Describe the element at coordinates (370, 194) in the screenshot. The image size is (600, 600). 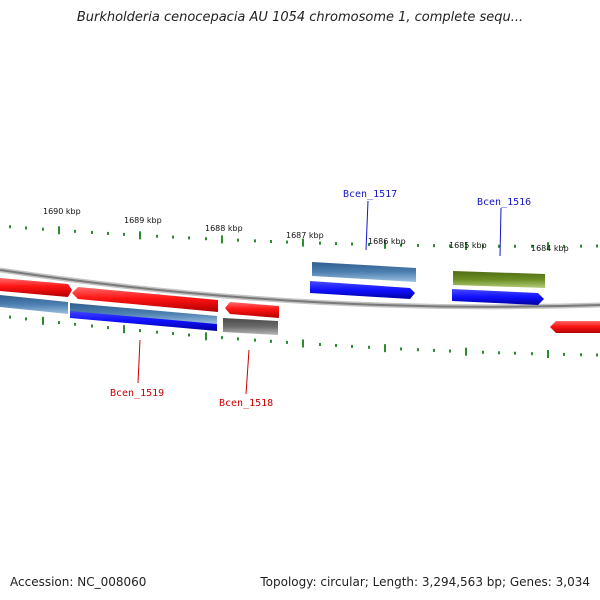
I see `gene-label-bcen-1517: Bcen_1517` at that location.